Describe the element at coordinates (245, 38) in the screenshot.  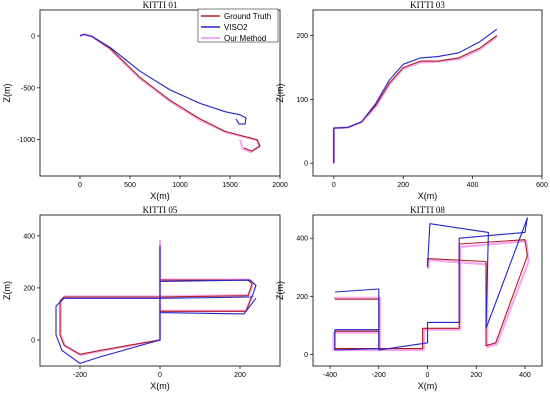
I see `legend-label: Our Method` at that location.